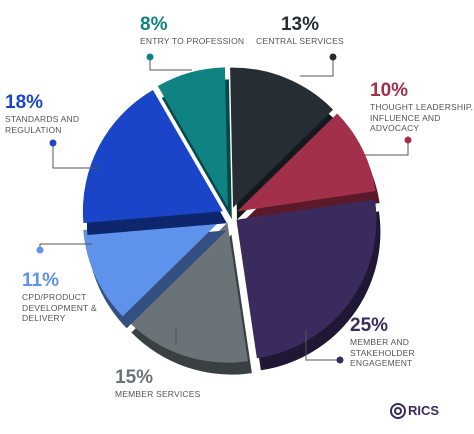 The height and width of the screenshot is (434, 474). Describe the element at coordinates (382, 352) in the screenshot. I see `category-label: MEMBER AND STAKEHOLDER ENGAGEMENT` at that location.